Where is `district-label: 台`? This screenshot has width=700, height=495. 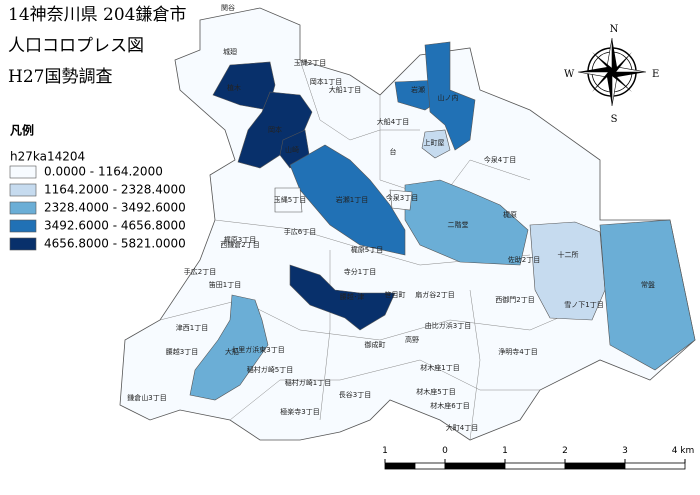
district-label: 台 is located at coordinates (393, 151).